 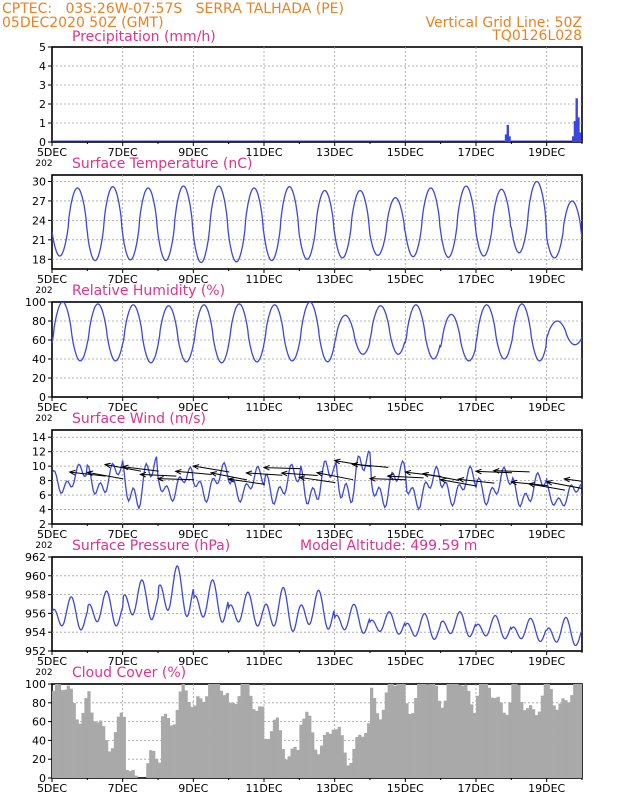 What do you see at coordinates (39, 181) in the screenshot?
I see `y-tick-label: 30` at bounding box center [39, 181].